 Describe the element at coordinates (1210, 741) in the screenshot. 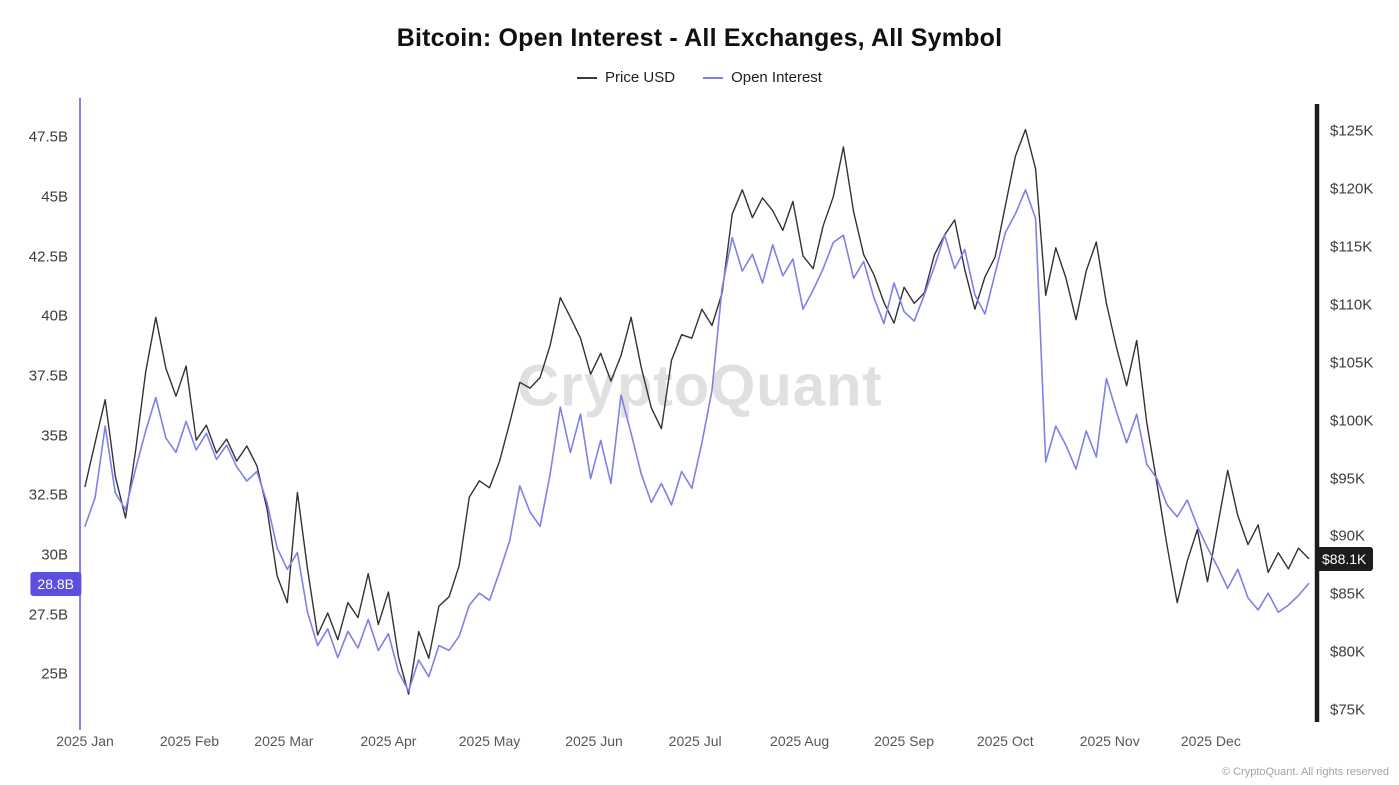

I see `x-axis-tick: 2025 Dec` at that location.